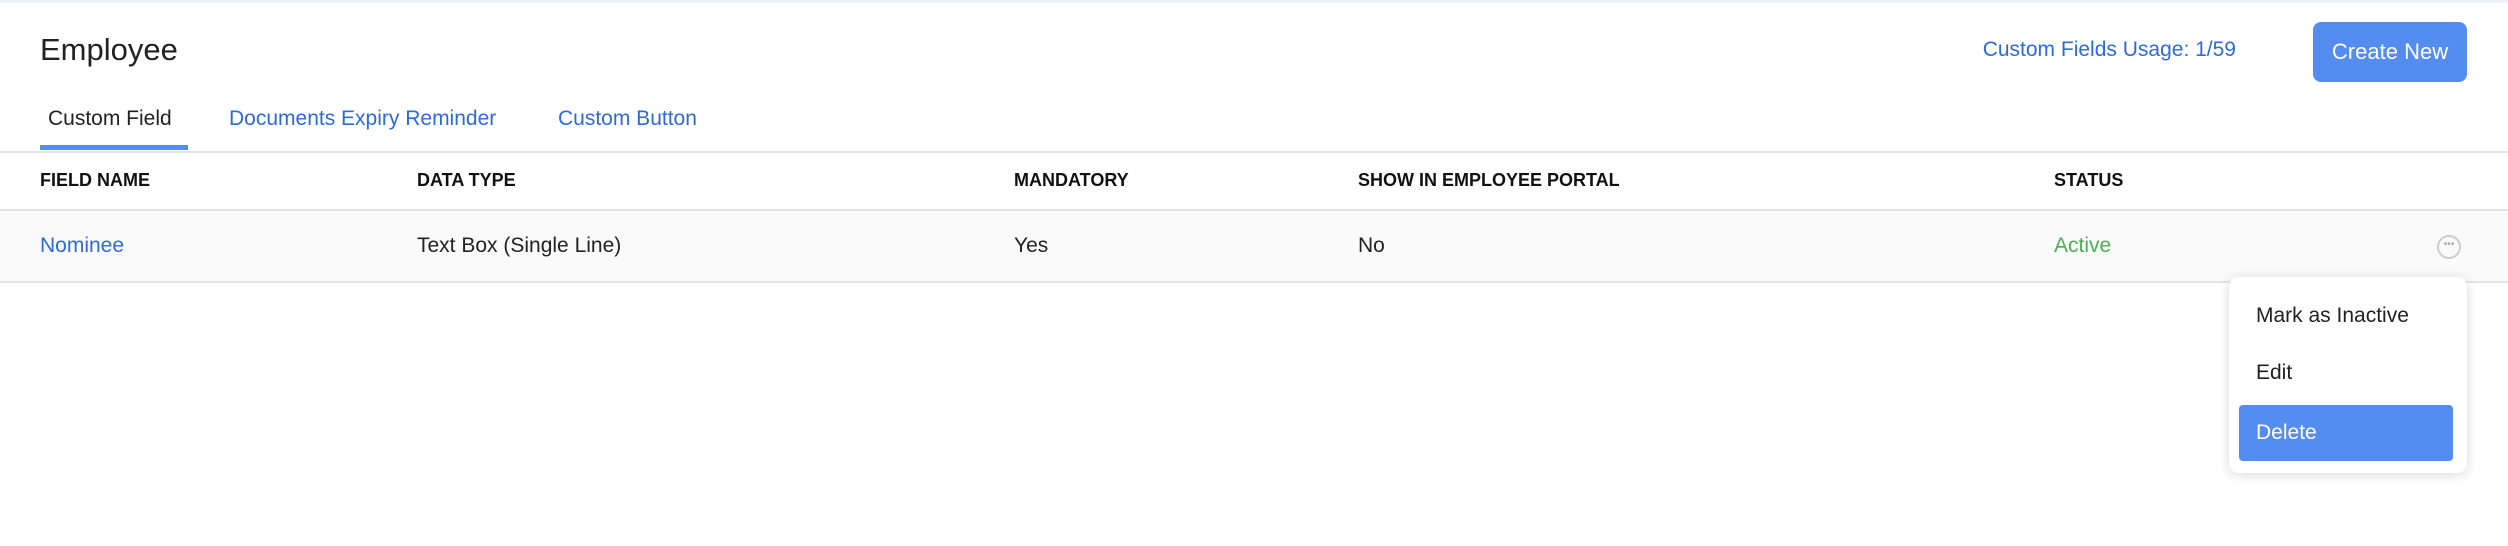  Describe the element at coordinates (1071, 180) in the screenshot. I see `column-header-mandatory: MANDATORY` at that location.